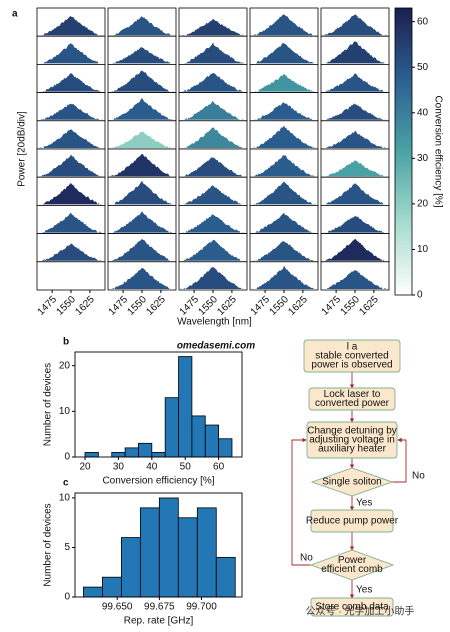 This screenshot has width=450, height=632. What do you see at coordinates (352, 560) in the screenshot?
I see `flow-text: Power` at bounding box center [352, 560].